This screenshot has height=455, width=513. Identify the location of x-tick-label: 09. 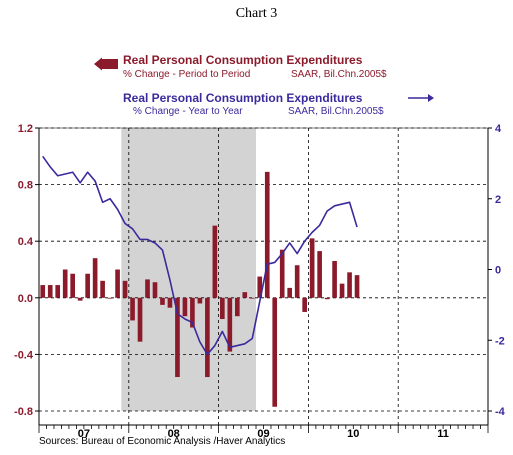
(263, 434).